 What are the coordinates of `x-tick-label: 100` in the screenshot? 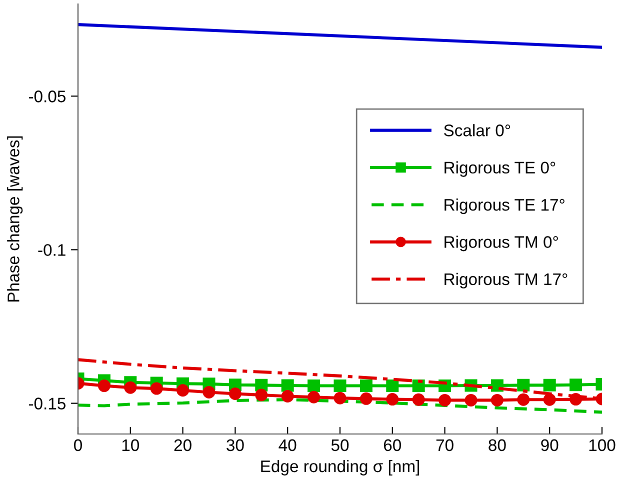 It's located at (602, 445).